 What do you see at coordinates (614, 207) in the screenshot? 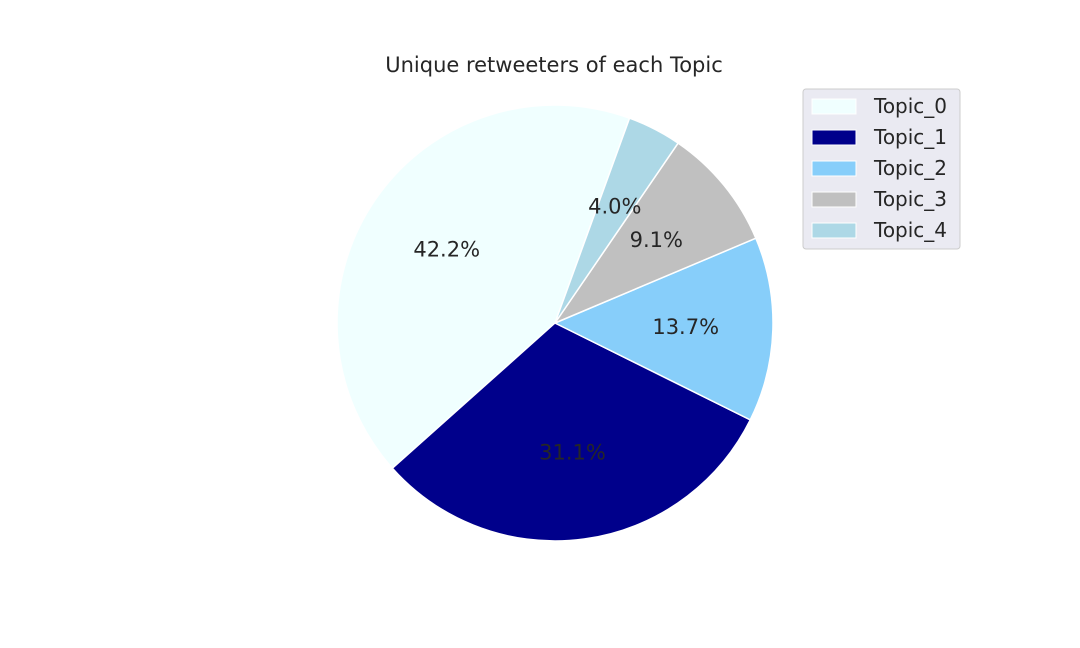
I see `pct-label-topic-4: 4.0%` at bounding box center [614, 207].